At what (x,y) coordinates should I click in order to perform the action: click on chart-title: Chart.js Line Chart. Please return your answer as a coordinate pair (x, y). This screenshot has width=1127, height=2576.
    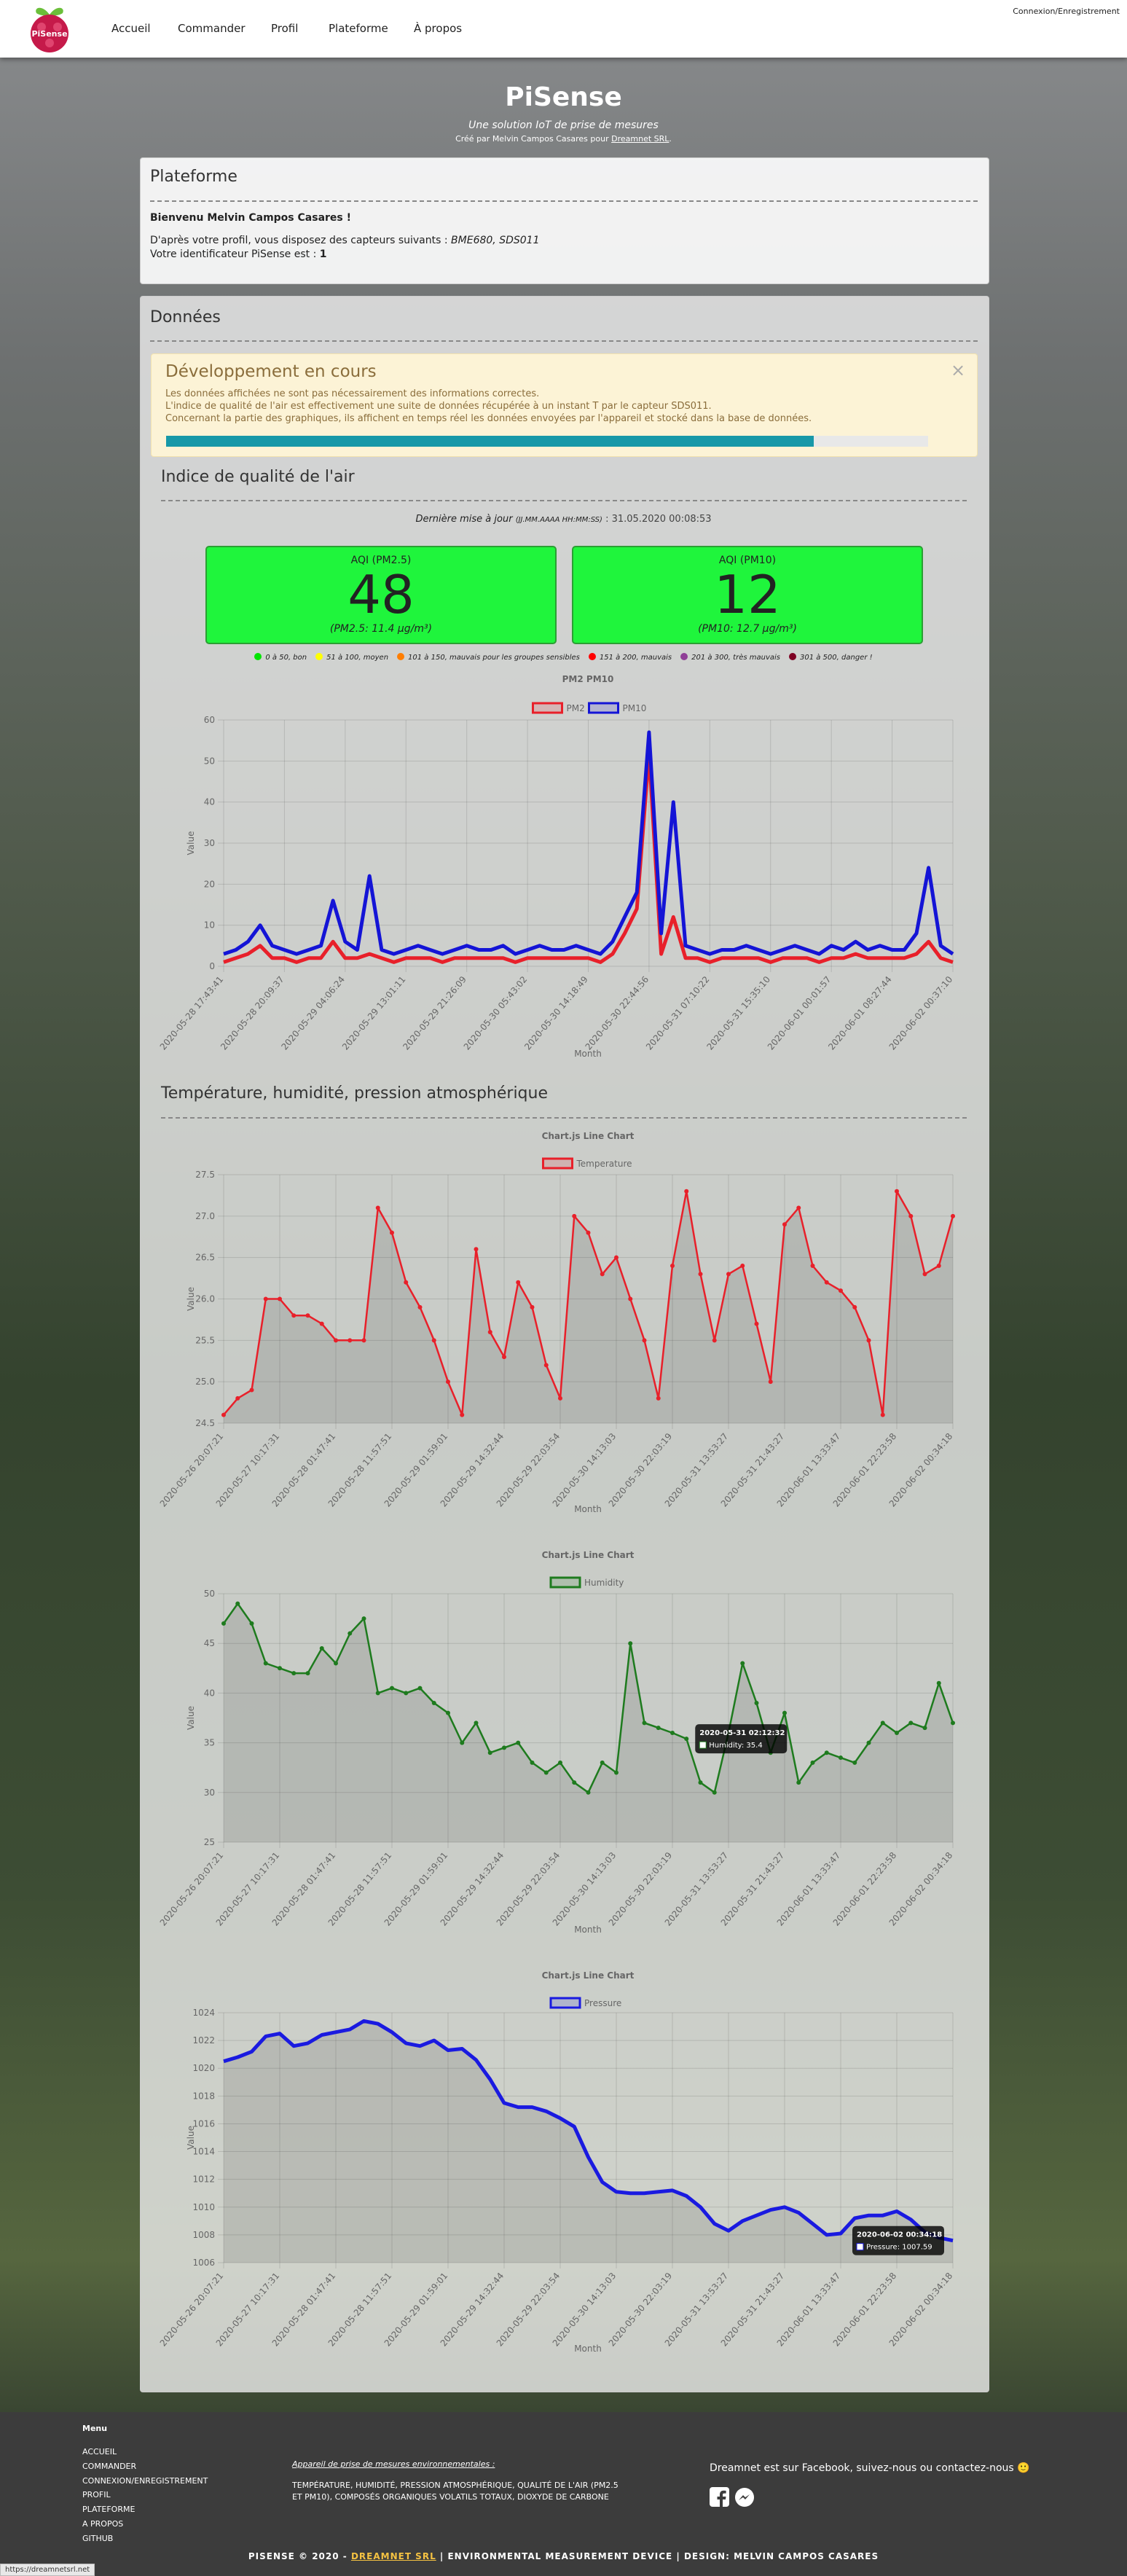
    Looking at the image, I should click on (588, 1975).